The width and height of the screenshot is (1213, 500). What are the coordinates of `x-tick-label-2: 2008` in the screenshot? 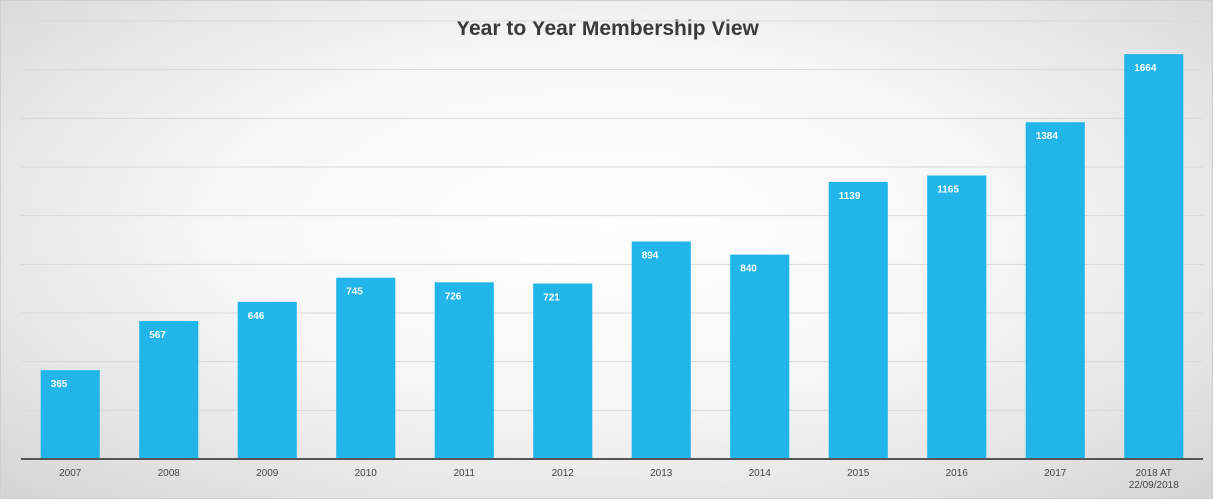 It's located at (169, 473).